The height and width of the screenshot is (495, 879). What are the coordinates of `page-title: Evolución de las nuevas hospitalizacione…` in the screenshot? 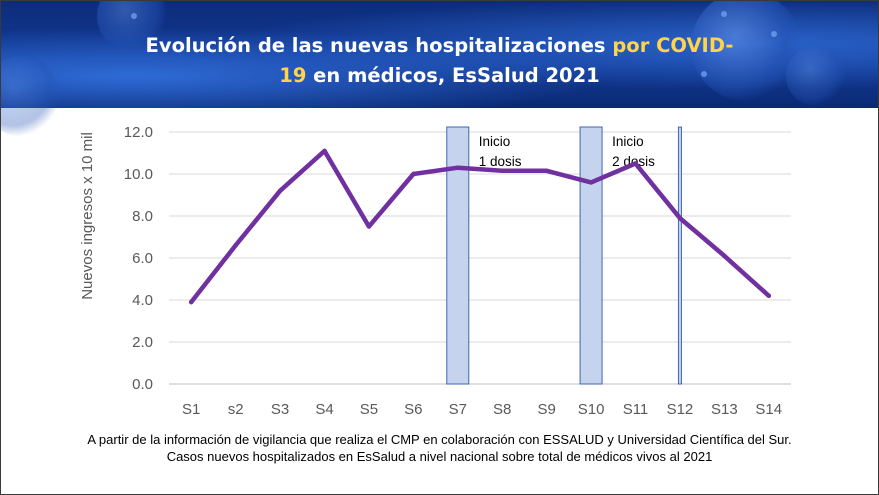 It's located at (439, 61).